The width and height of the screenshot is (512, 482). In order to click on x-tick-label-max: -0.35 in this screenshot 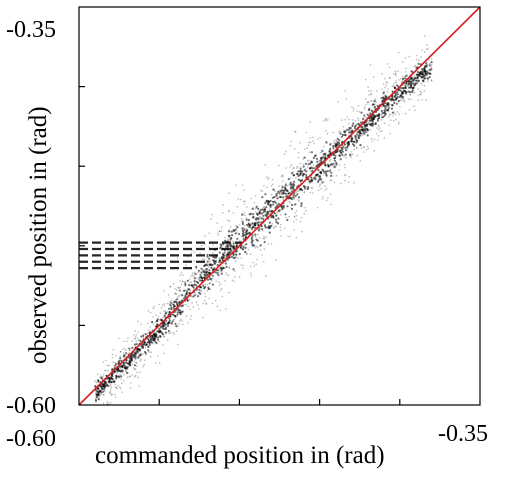, I will do `click(463, 434)`.